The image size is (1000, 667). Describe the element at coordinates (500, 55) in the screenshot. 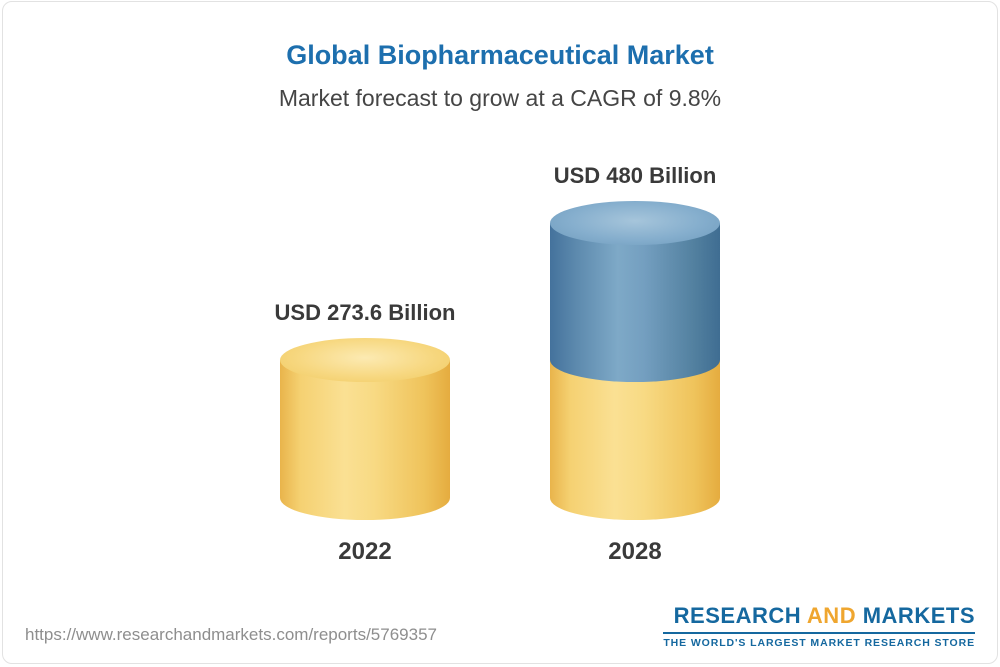

I see `page-title: Global Biopharmaceutical Market` at that location.